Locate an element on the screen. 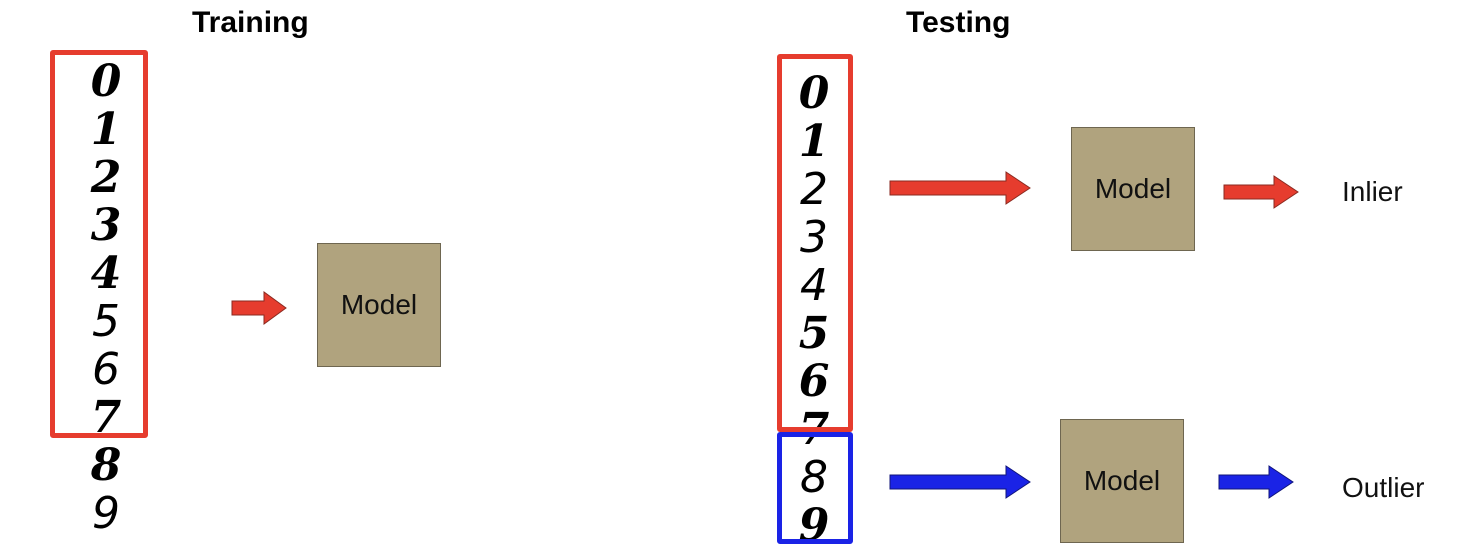 The width and height of the screenshot is (1474, 554). testing-digit-8: 8 is located at coordinates (814, 477).